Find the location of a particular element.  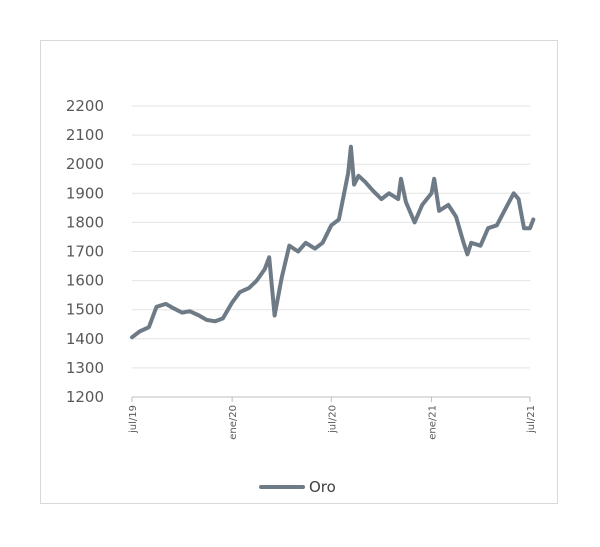

y-tick-label: 1400 is located at coordinates (85, 339).